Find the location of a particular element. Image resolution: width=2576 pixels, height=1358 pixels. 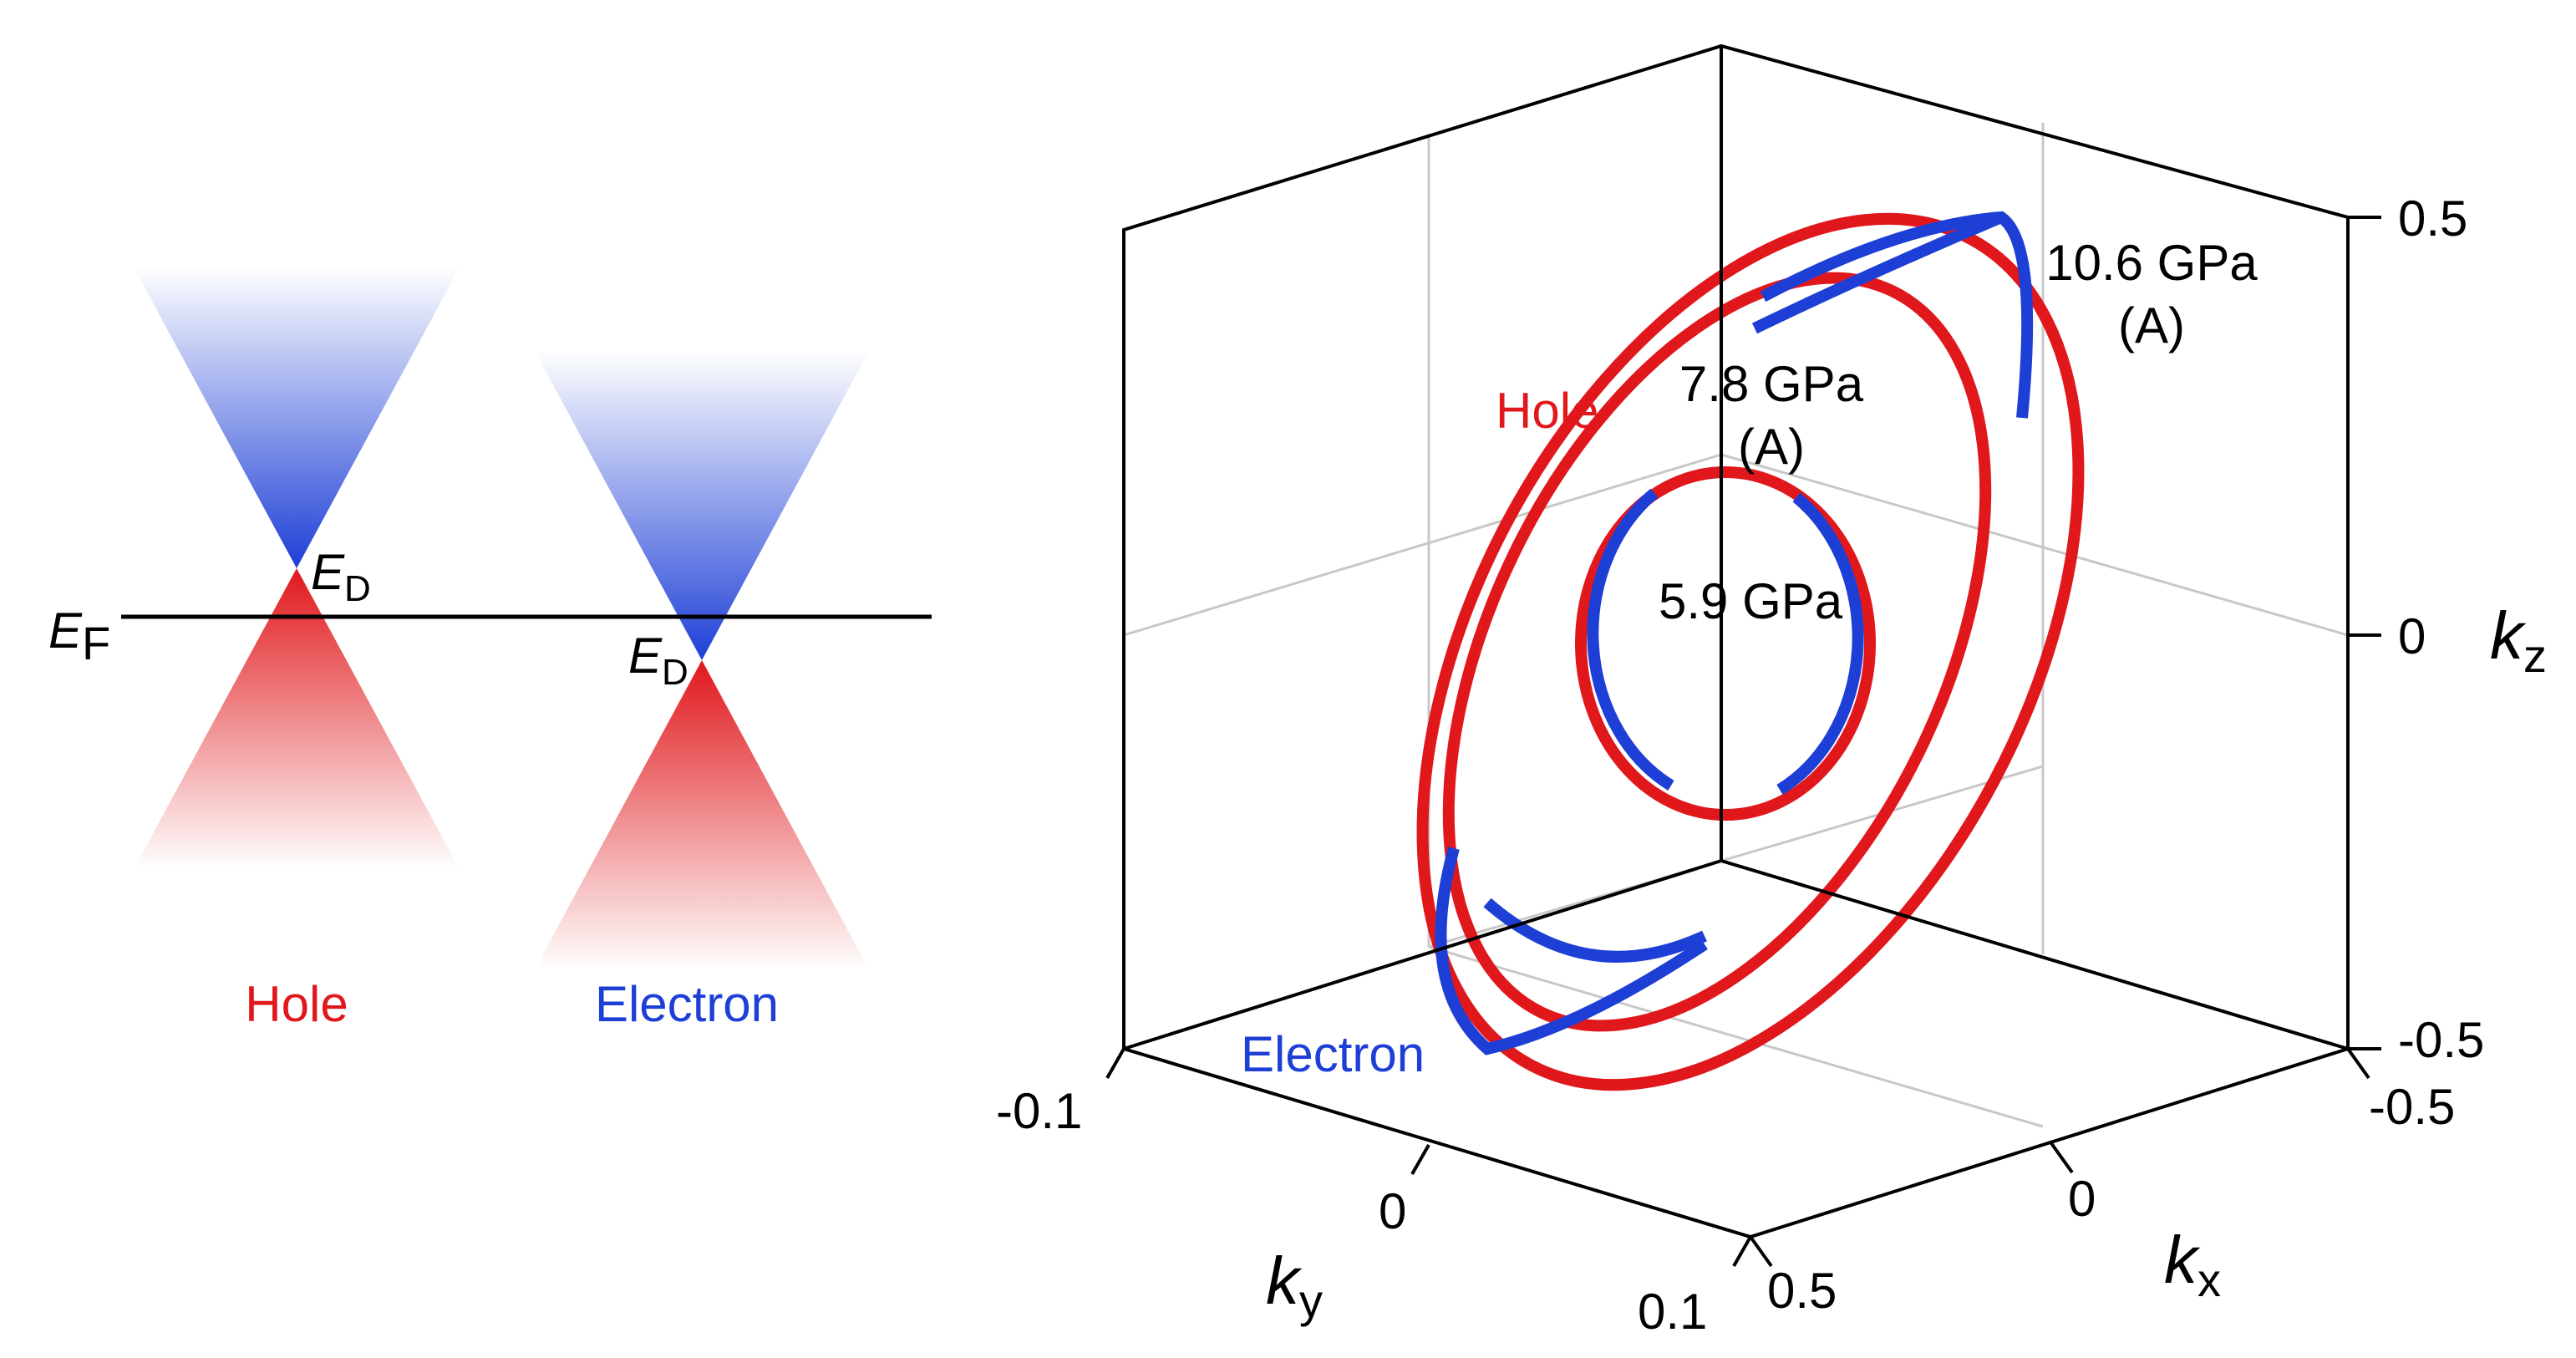

hole-pocket-lower-cone is located at coordinates (297, 718).